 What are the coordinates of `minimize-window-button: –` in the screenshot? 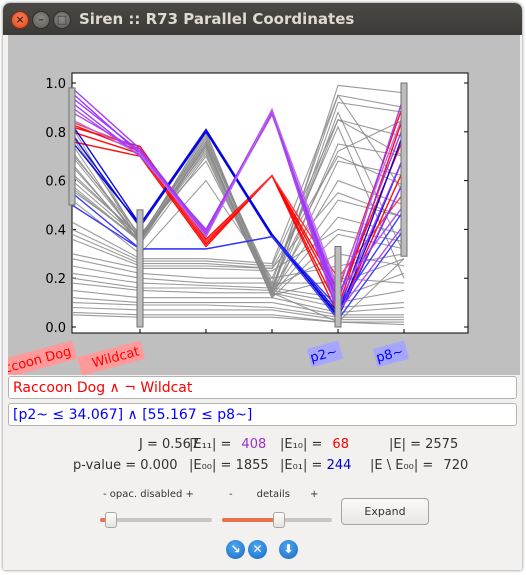 It's located at (41, 20).